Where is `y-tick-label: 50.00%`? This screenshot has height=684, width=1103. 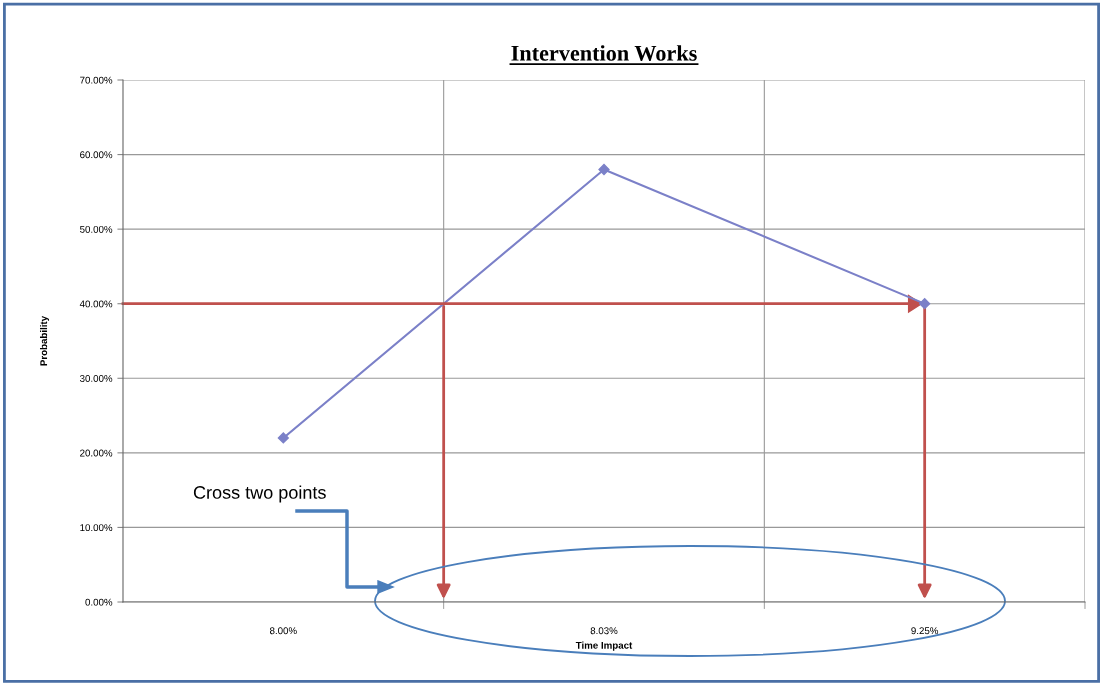
y-tick-label: 50.00% is located at coordinates (96, 229).